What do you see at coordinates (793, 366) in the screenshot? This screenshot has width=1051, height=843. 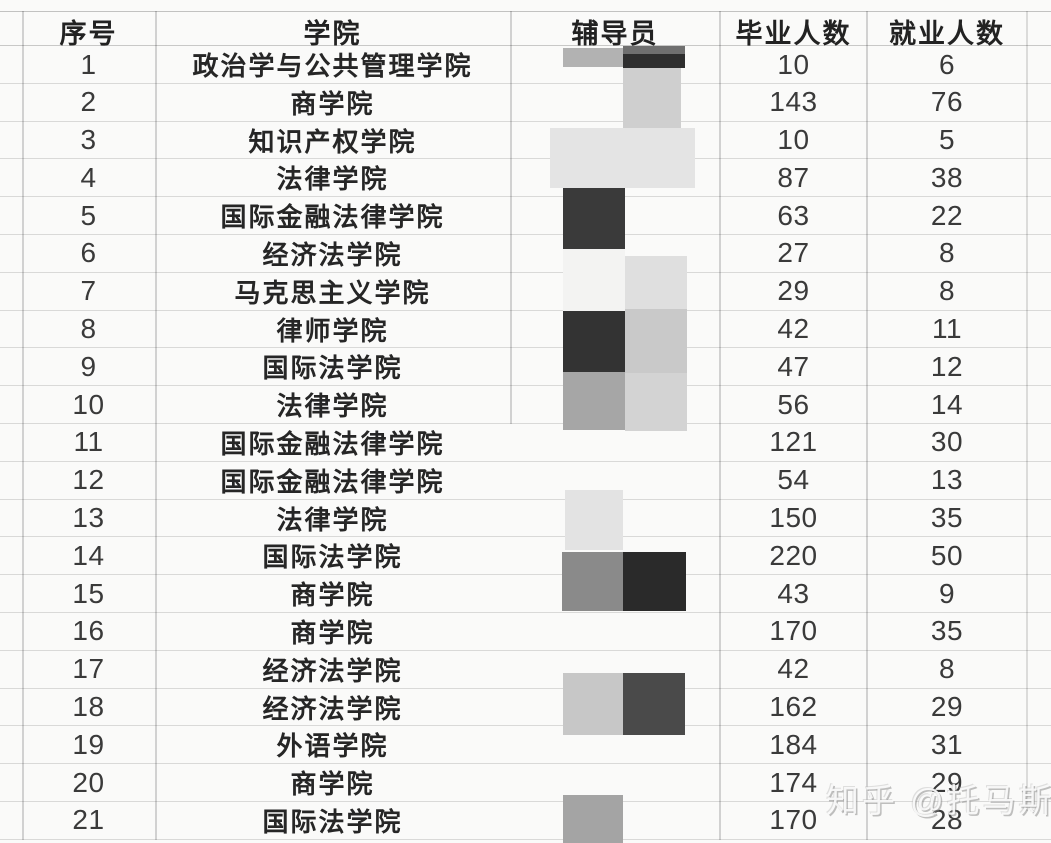 I see `cell-graduates-count: 47` at bounding box center [793, 366].